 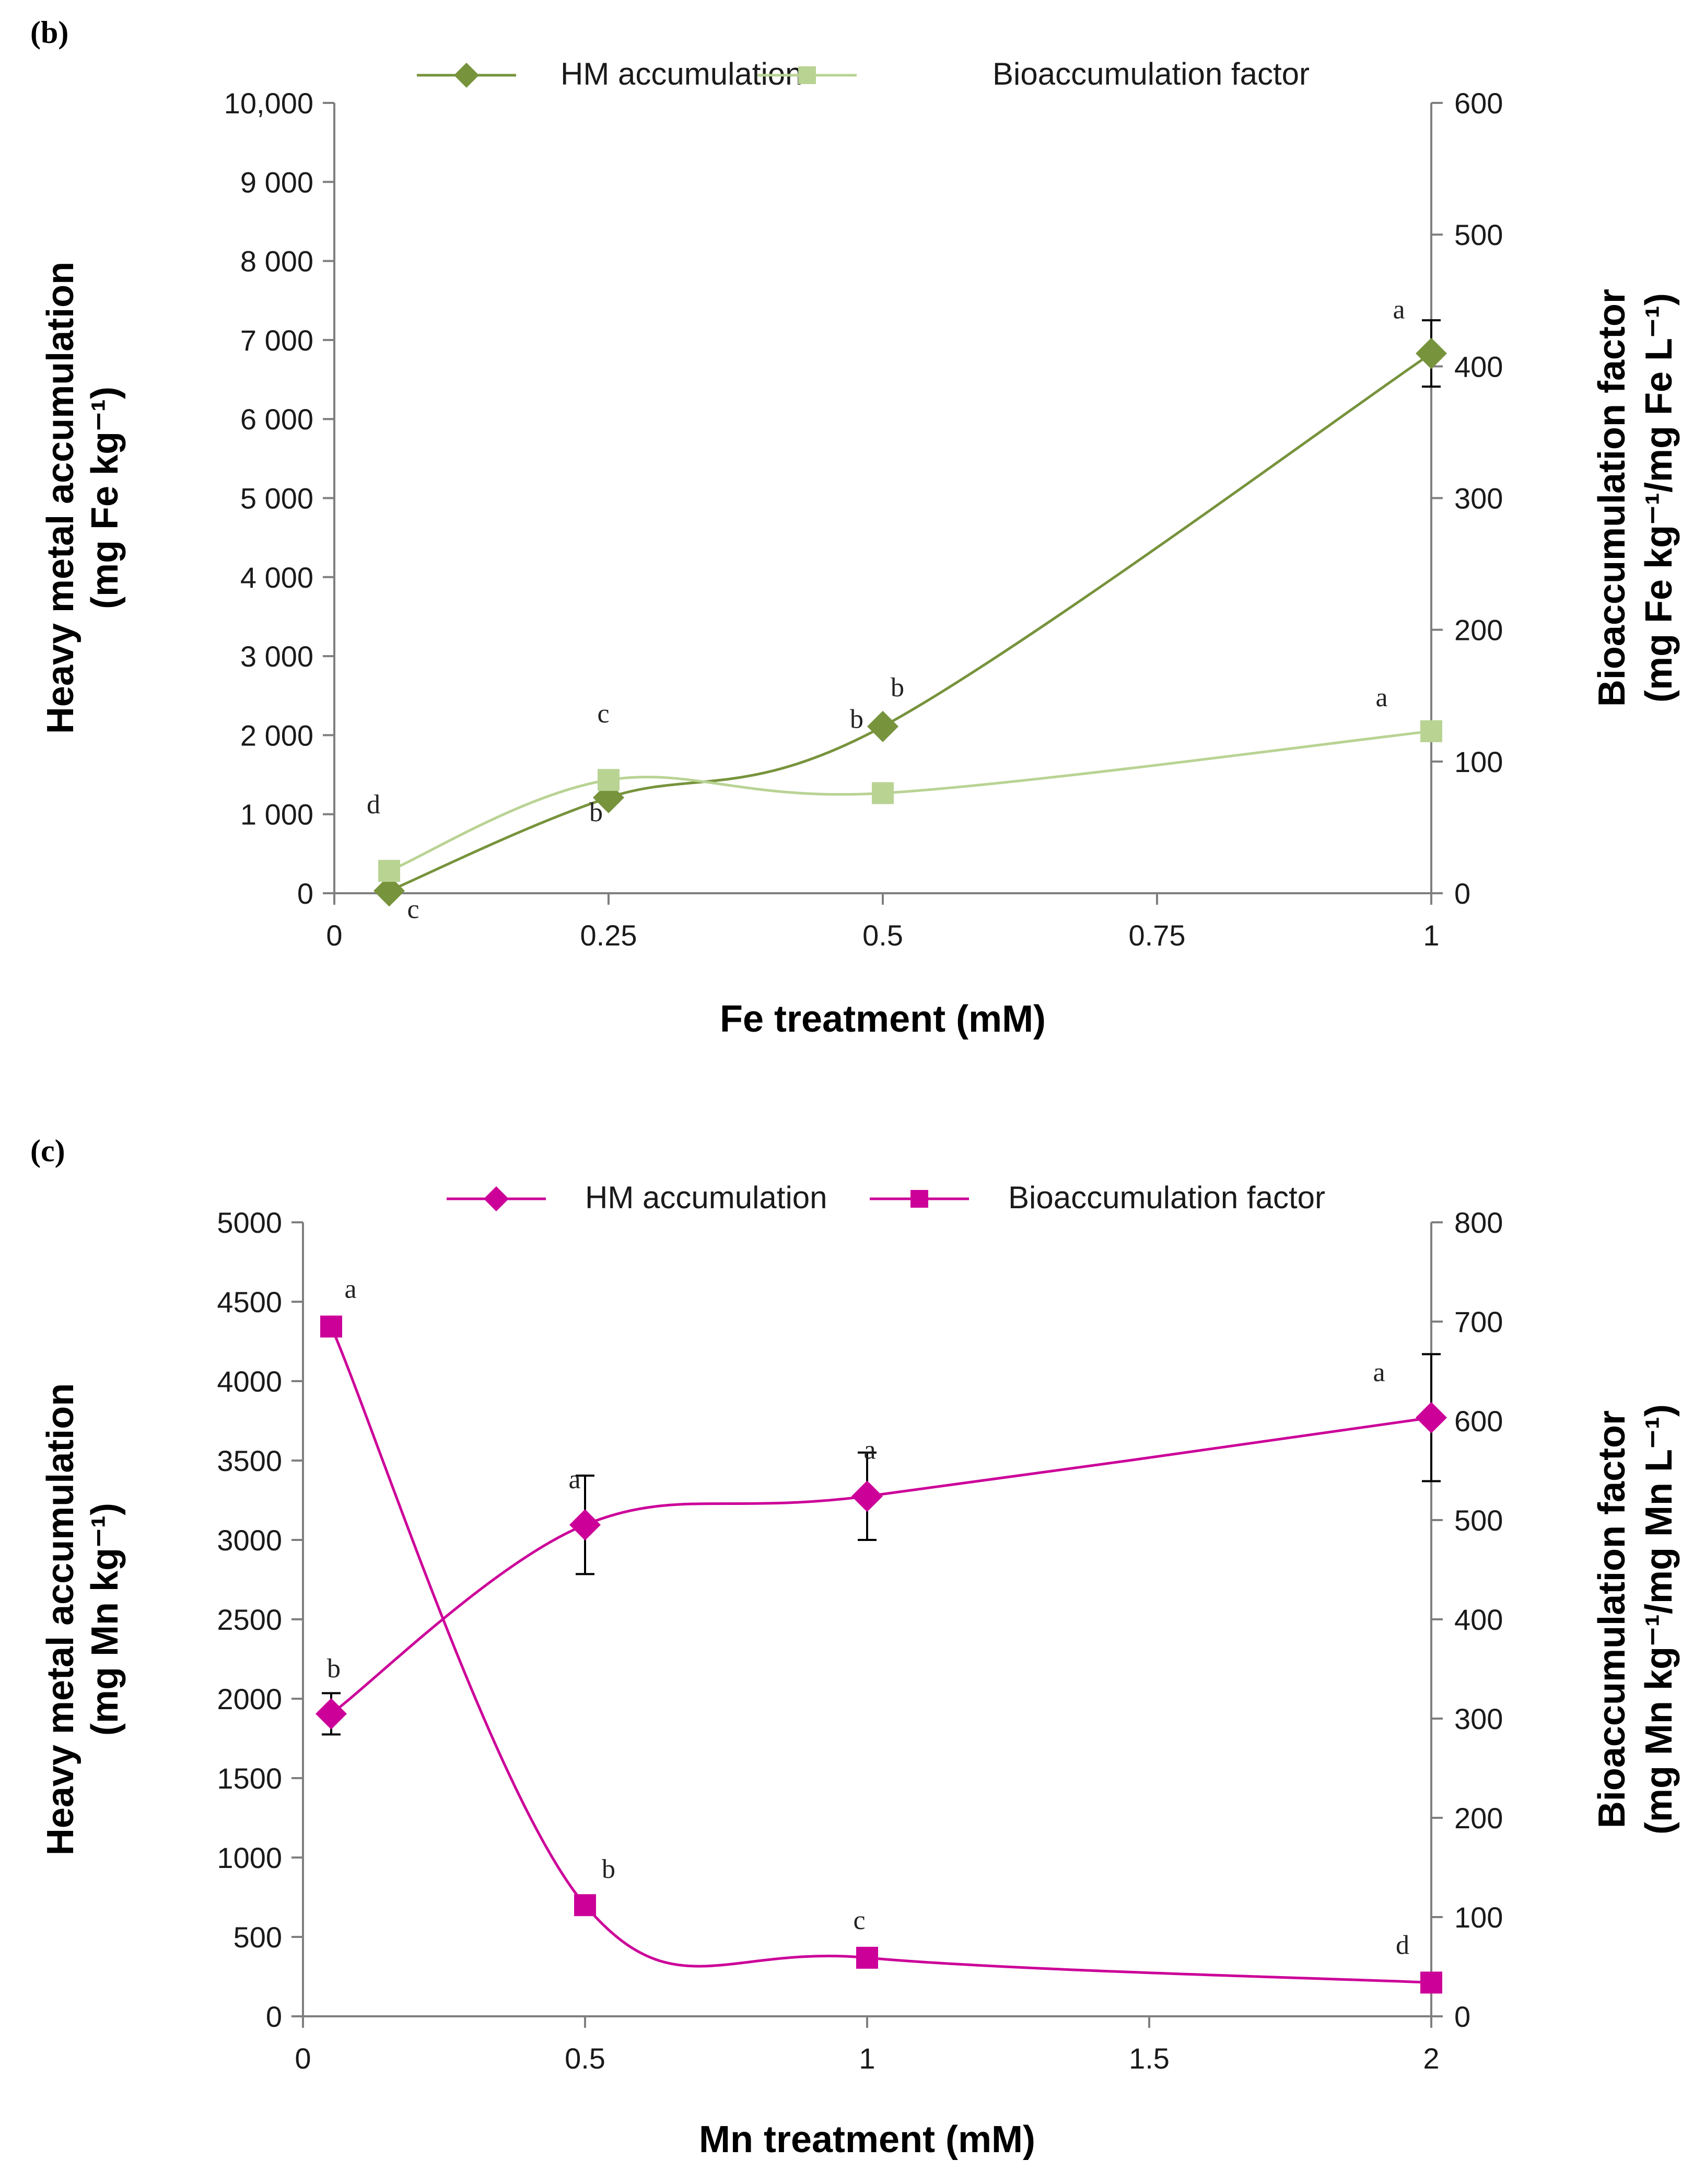 I want to click on y-tick-label: 3500, so click(x=249, y=1461).